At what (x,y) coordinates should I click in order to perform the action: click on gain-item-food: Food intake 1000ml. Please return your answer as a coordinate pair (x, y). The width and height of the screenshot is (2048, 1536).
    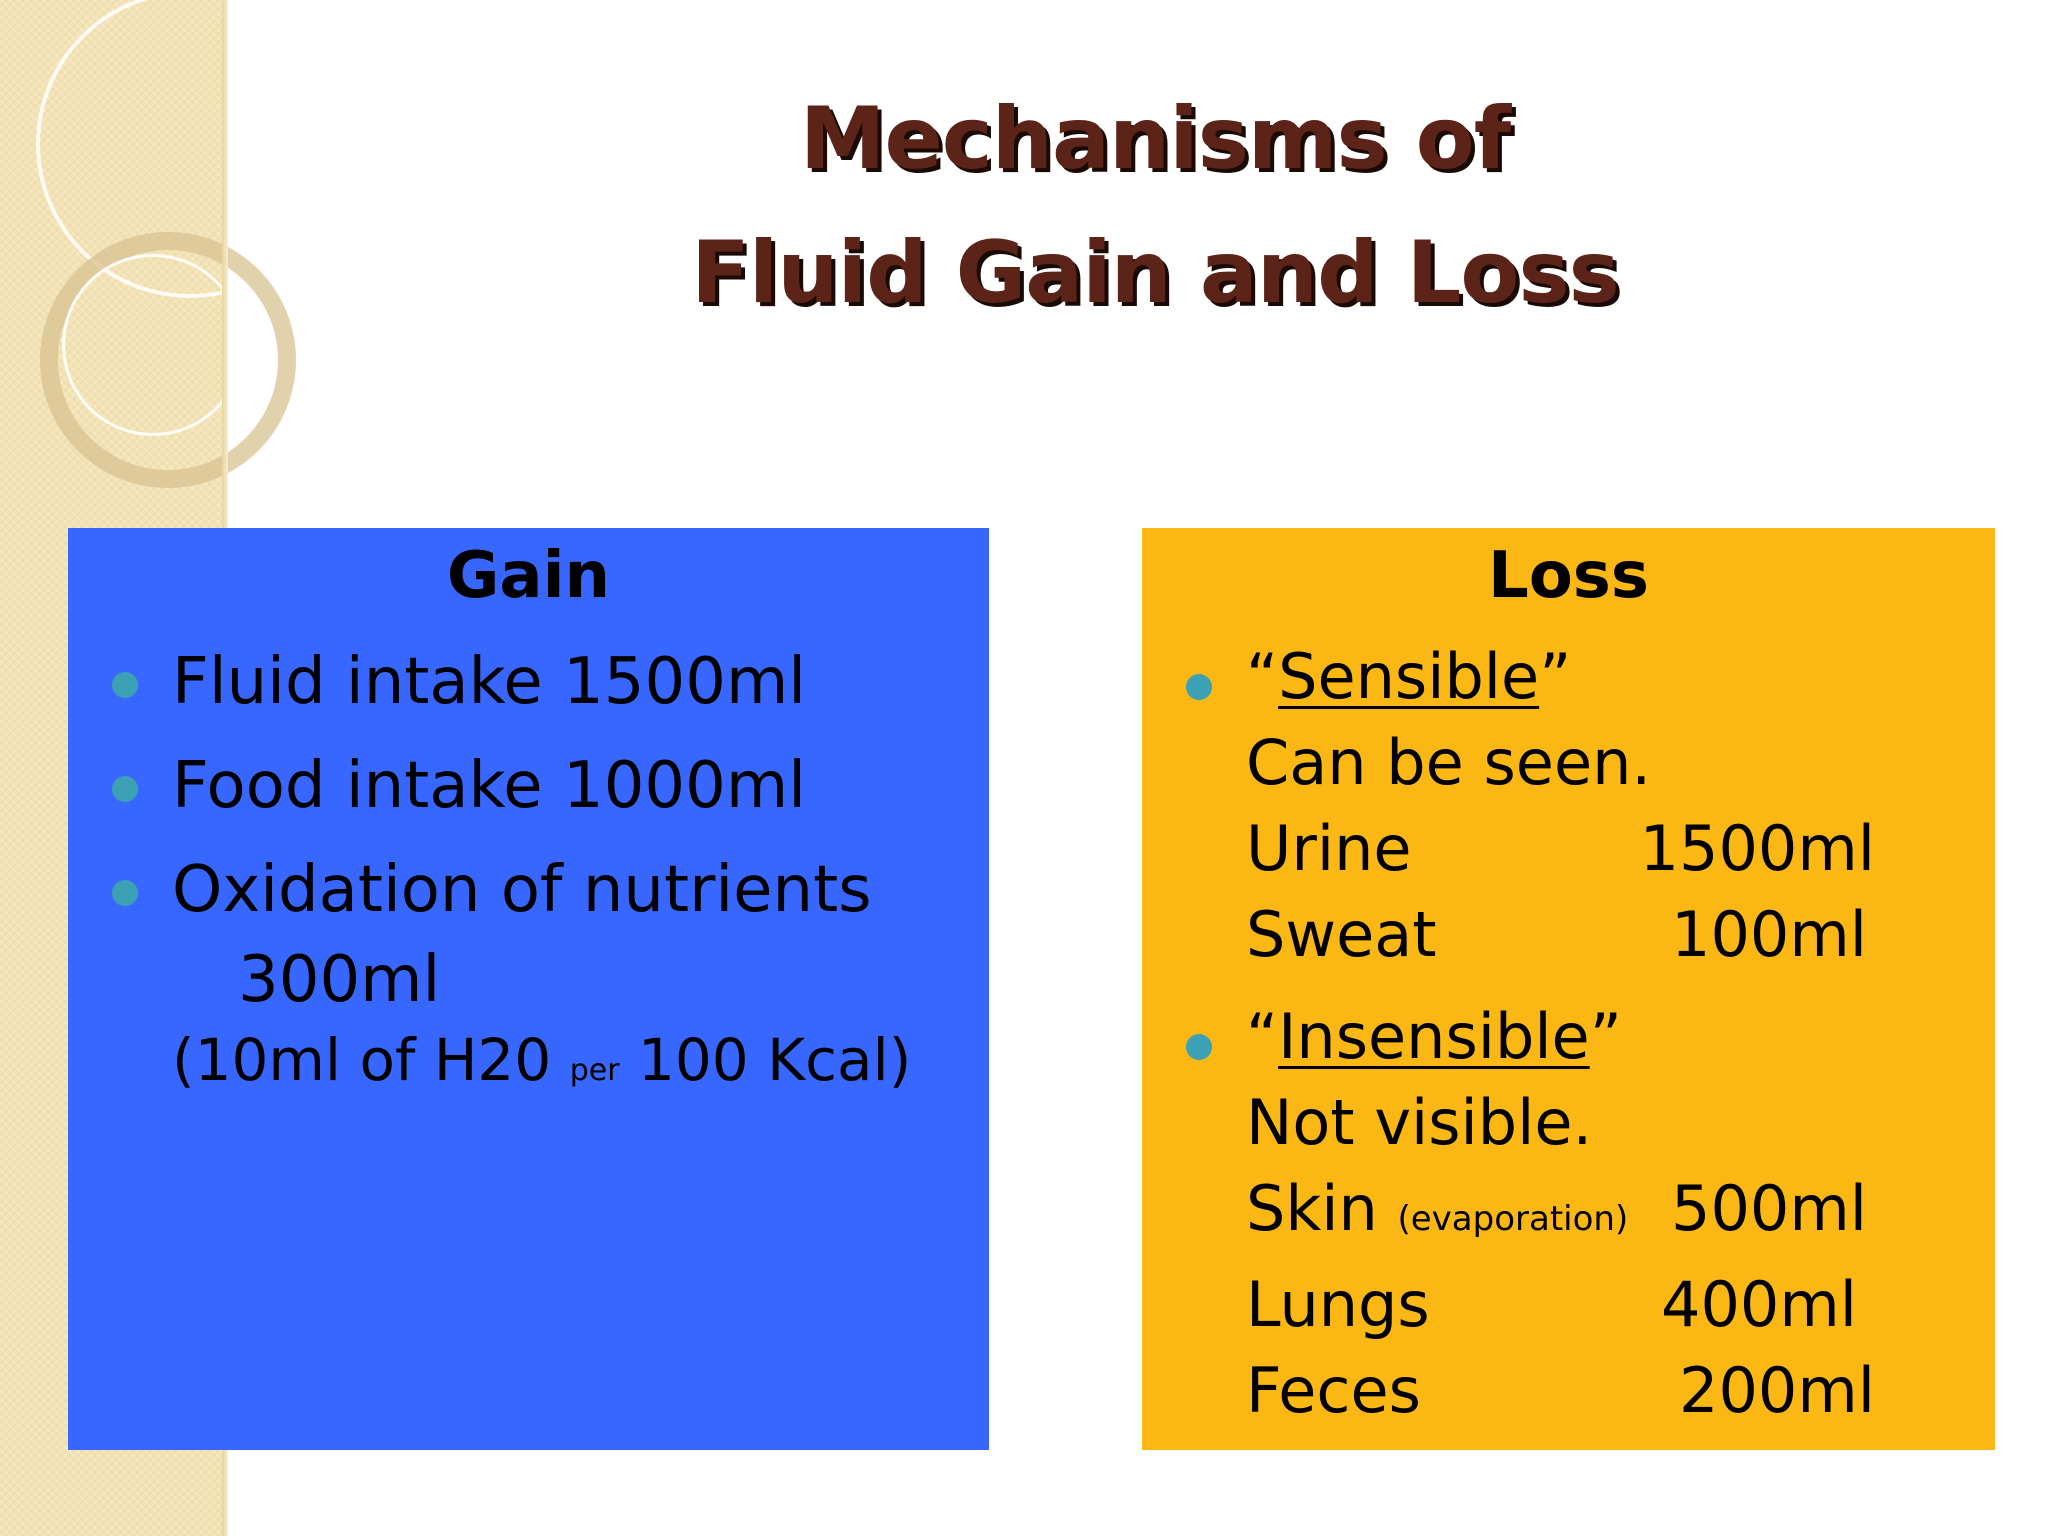
    Looking at the image, I should click on (544, 786).